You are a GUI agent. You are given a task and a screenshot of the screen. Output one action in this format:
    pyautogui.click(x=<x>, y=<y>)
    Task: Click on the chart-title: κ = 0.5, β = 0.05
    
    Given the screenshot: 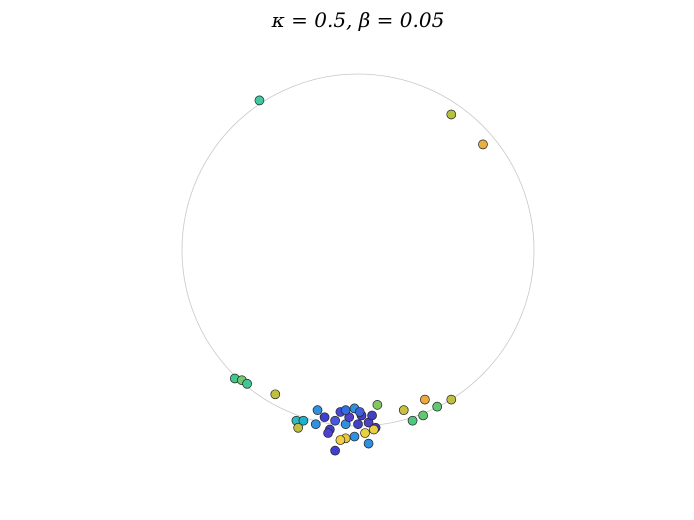 What is the action you would take?
    pyautogui.click(x=358, y=20)
    